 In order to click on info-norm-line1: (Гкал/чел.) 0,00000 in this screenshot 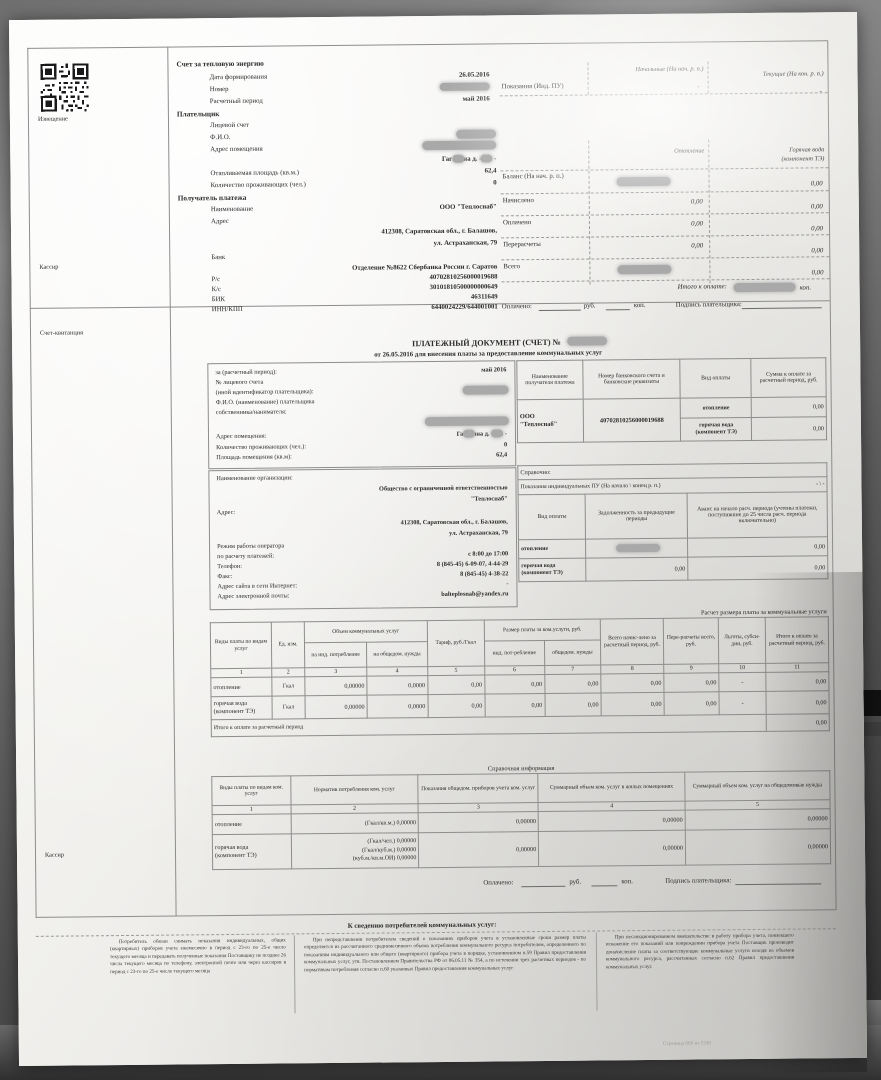, I will do `click(392, 842)`.